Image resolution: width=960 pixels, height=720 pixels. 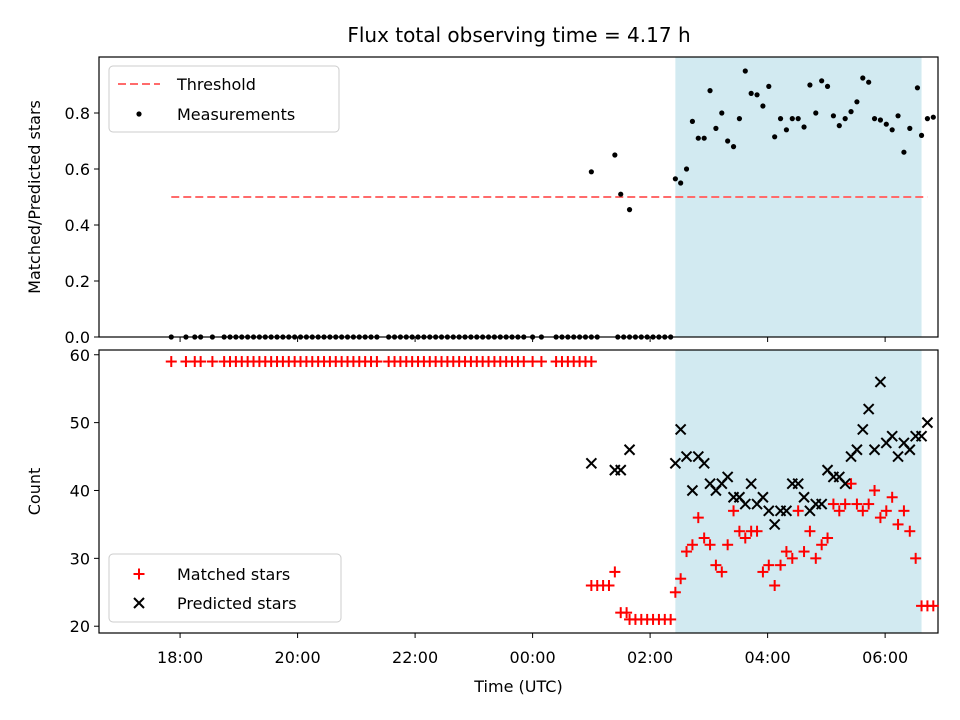 What do you see at coordinates (77, 281) in the screenshot?
I see `y-tick-label: 0.2` at bounding box center [77, 281].